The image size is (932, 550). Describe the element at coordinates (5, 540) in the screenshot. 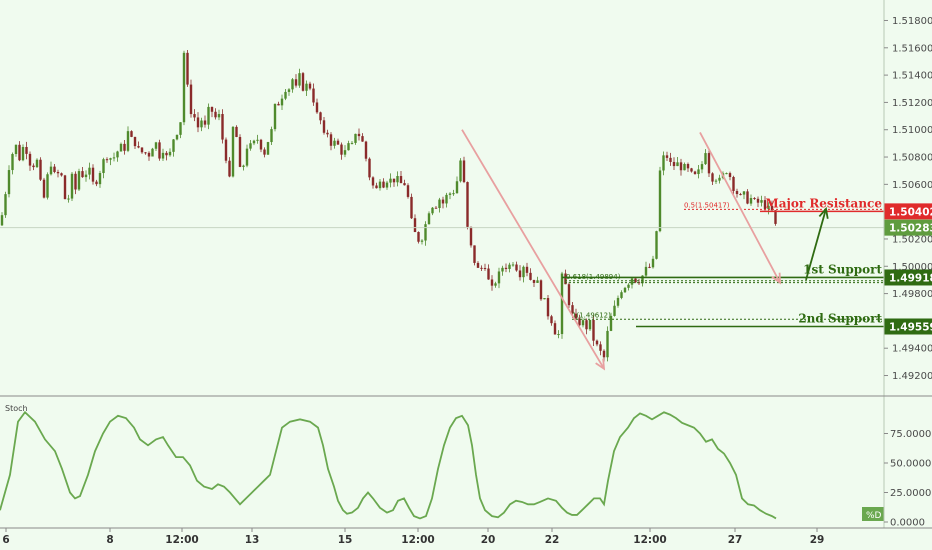

I see `time-tick-label: 6` at that location.